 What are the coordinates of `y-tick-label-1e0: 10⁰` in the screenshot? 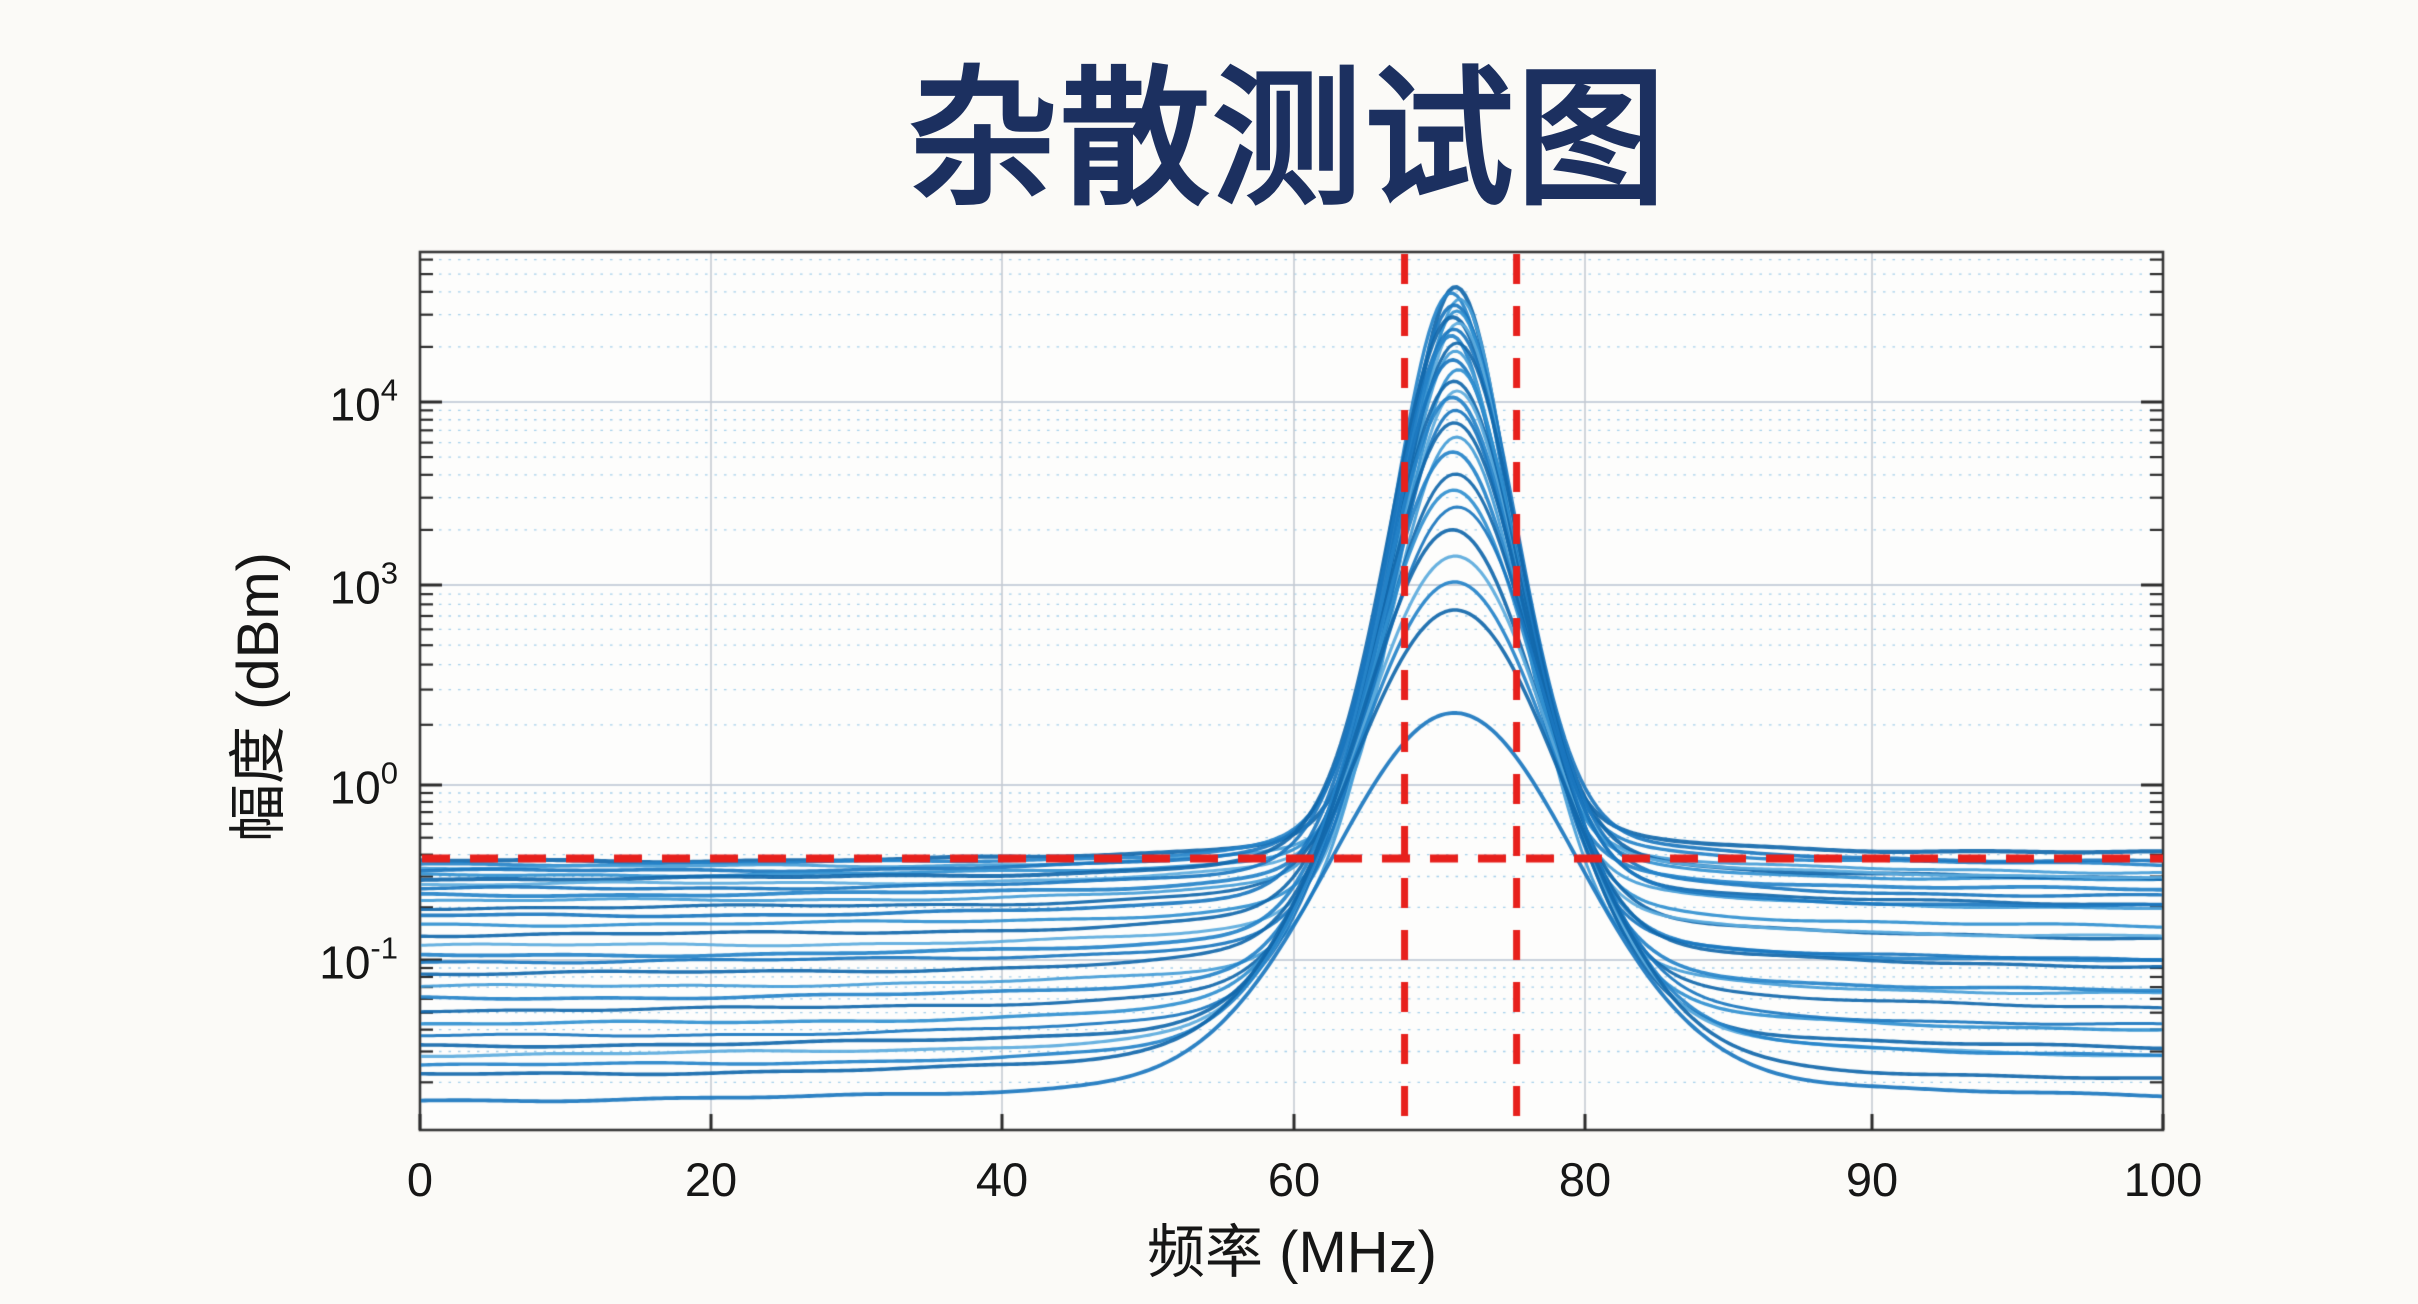 It's located at (363, 784).